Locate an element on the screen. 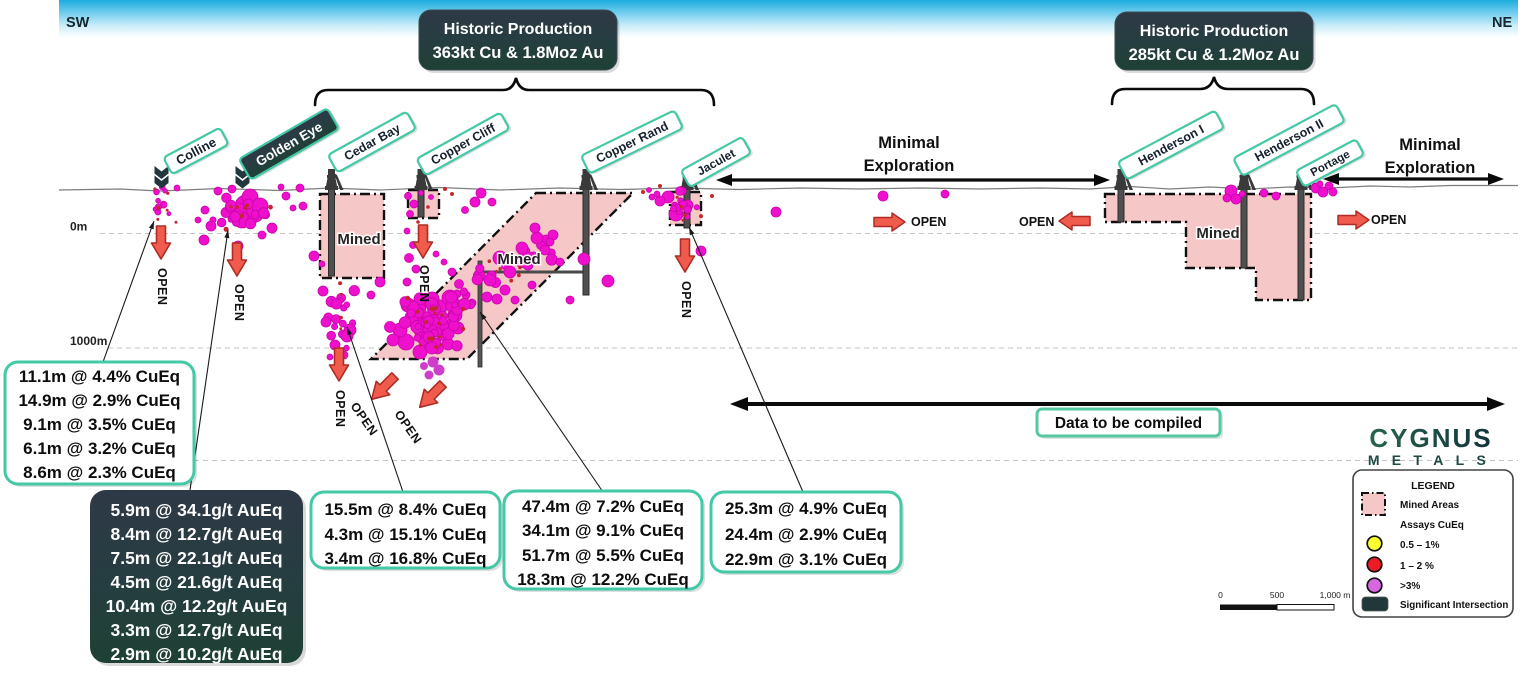  svg-text: 2.9m @ 10.2g/t AuEq is located at coordinates (196, 654).